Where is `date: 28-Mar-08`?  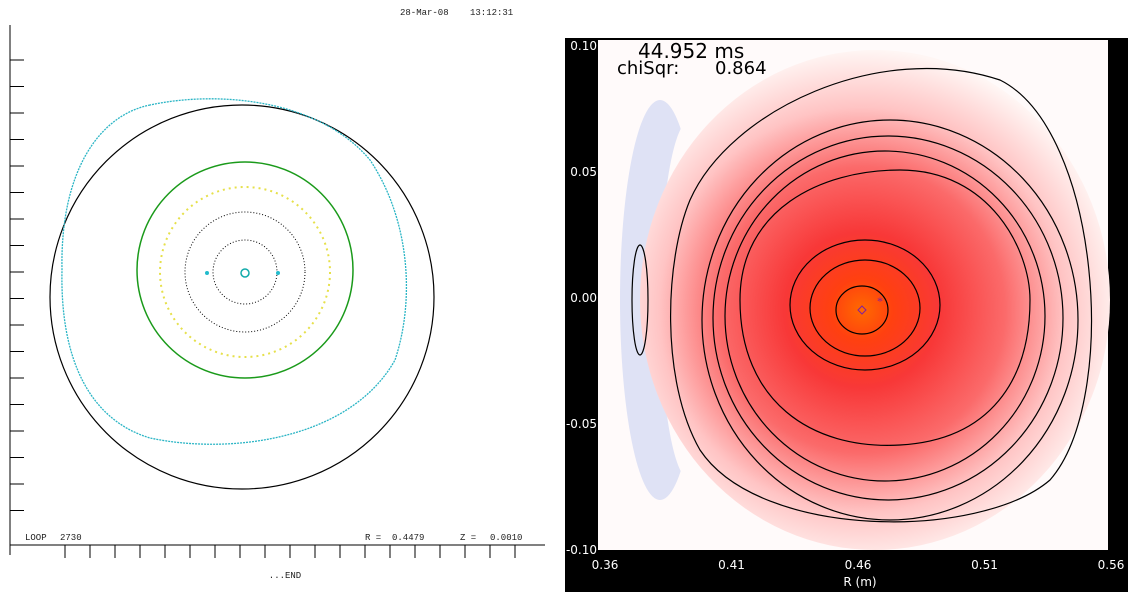 date: 28-Mar-08 is located at coordinates (424, 13).